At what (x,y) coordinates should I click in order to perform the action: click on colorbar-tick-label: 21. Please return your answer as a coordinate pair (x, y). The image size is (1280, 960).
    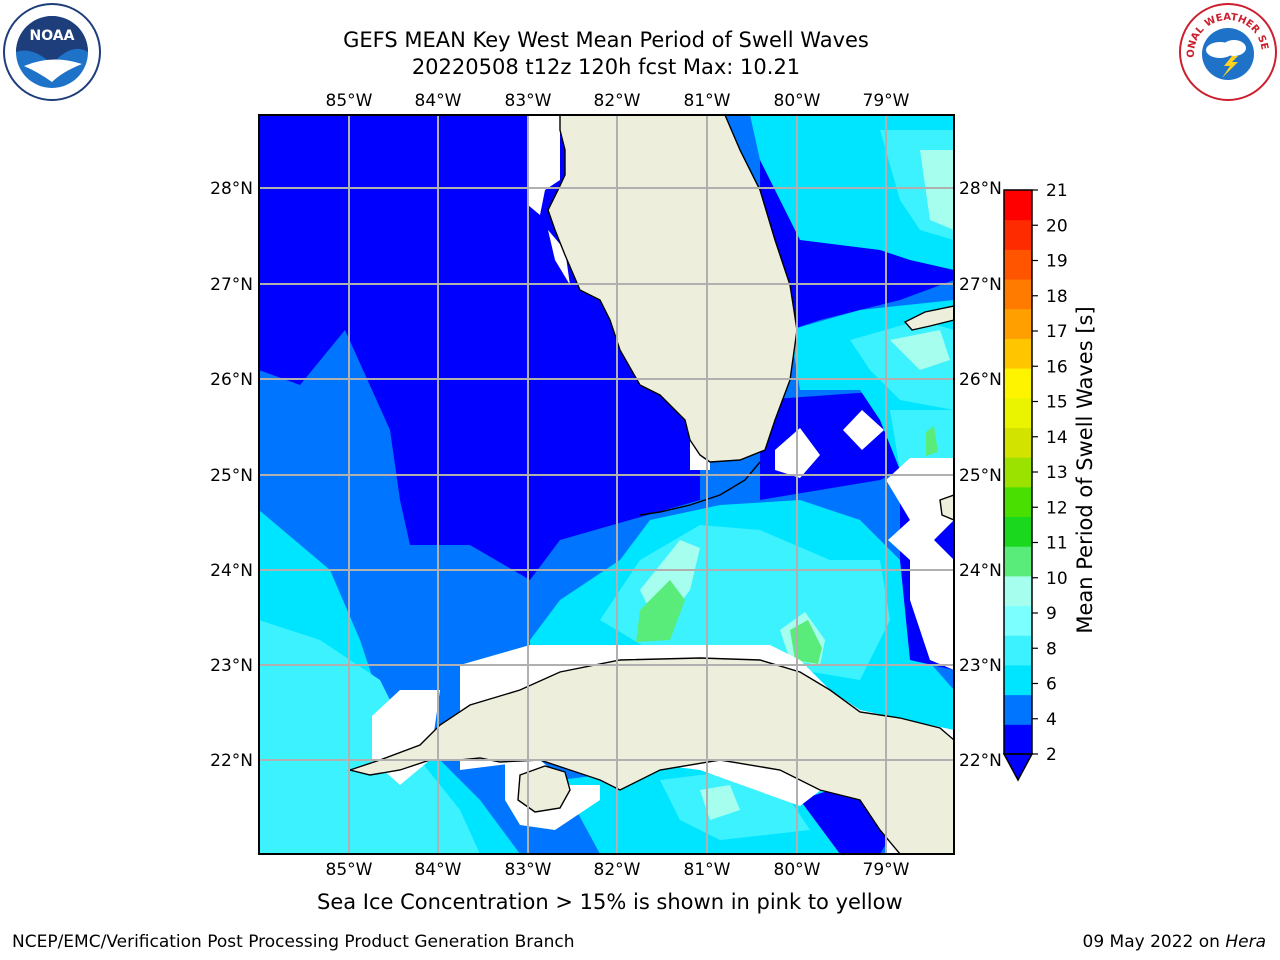
    Looking at the image, I should click on (1057, 191).